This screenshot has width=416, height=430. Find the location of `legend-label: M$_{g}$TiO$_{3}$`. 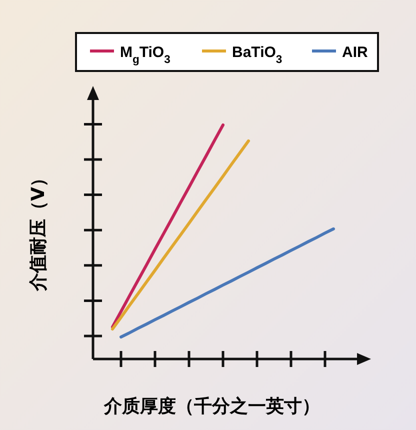

legend-label: M$_{g}$TiO$_{3}$ is located at coordinates (145, 55).